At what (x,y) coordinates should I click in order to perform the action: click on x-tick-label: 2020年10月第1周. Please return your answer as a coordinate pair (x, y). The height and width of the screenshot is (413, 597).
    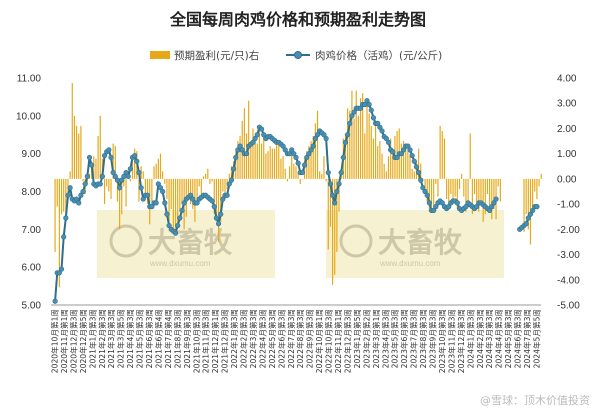
    Looking at the image, I should click on (55, 341).